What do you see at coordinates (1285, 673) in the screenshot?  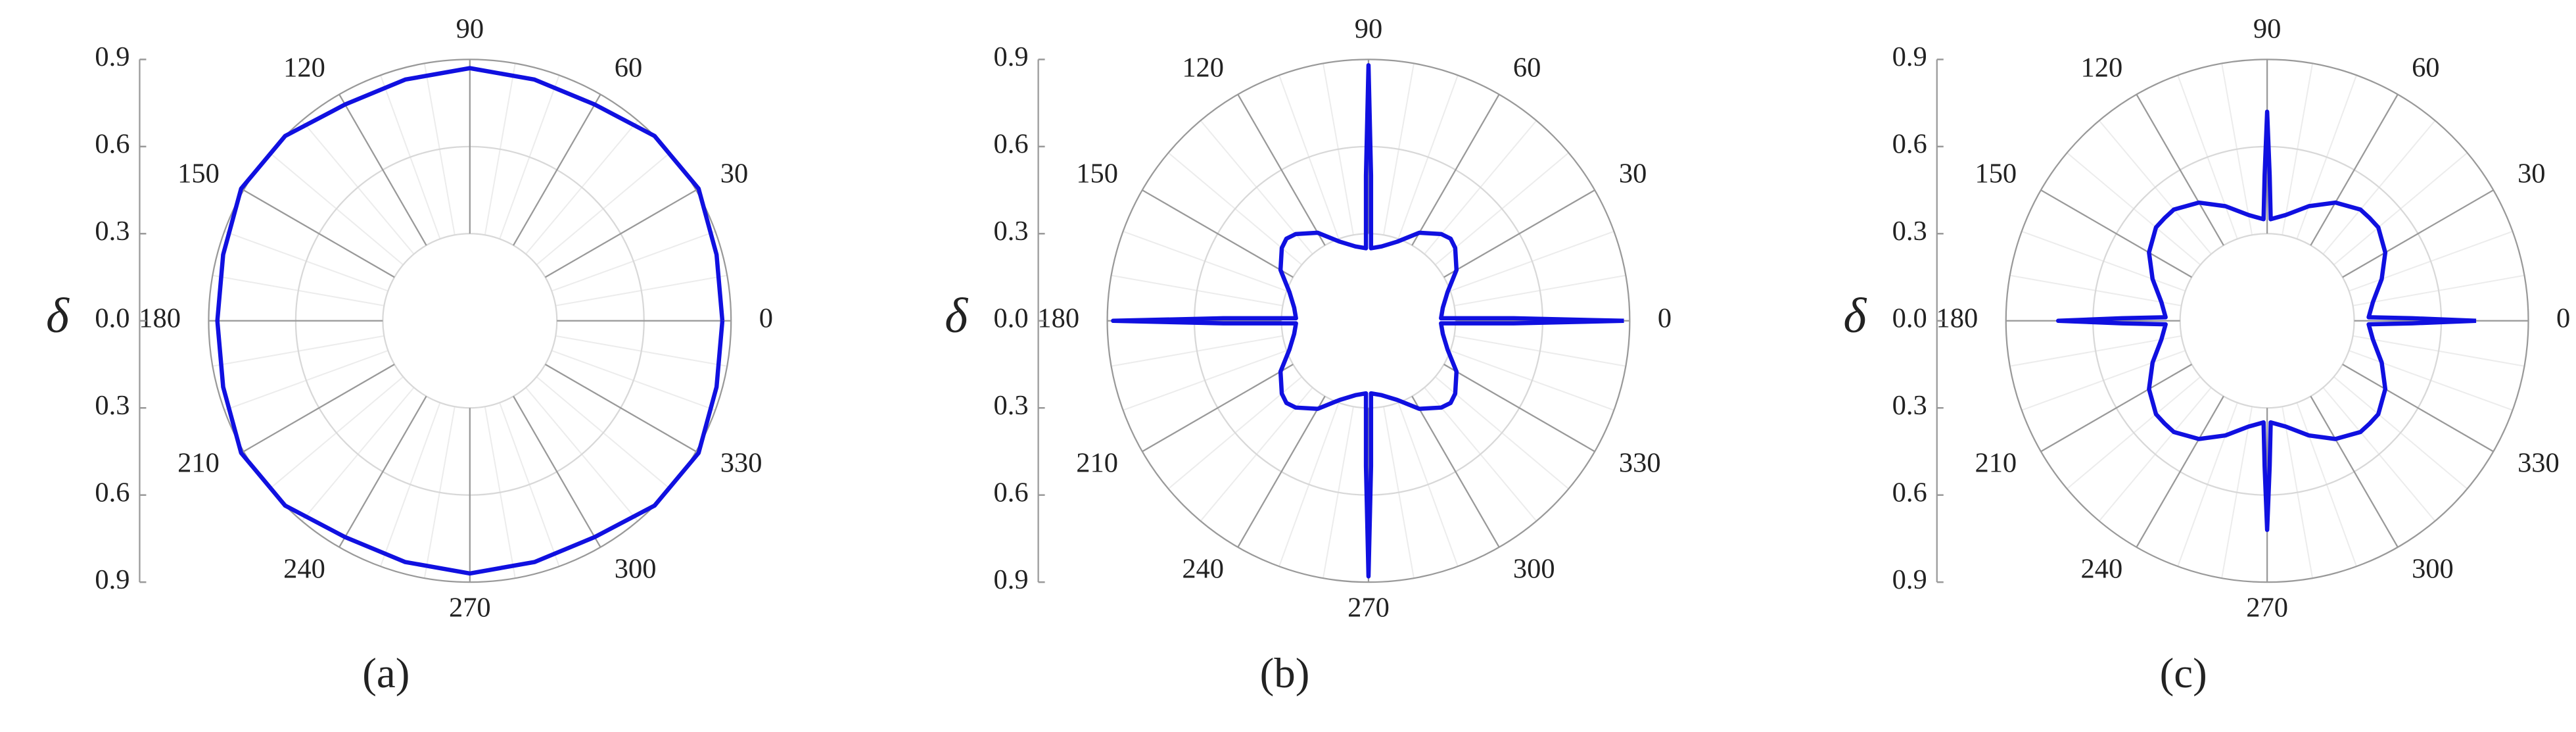 I see `panel-label: (b)` at bounding box center [1285, 673].